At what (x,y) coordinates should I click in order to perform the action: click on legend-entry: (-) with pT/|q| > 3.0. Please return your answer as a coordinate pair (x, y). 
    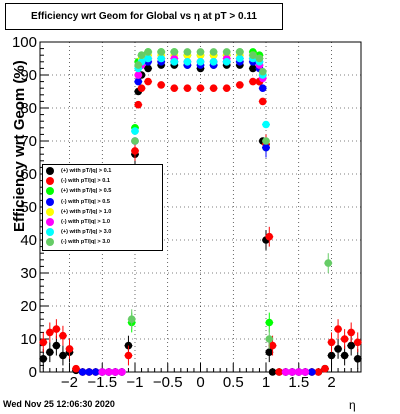
    Looking at the image, I should click on (102, 242).